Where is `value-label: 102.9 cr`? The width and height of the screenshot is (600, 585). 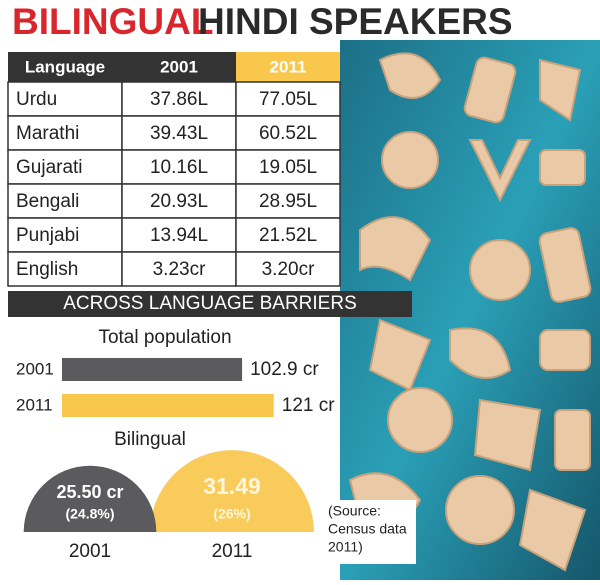 value-label: 102.9 cr is located at coordinates (284, 369).